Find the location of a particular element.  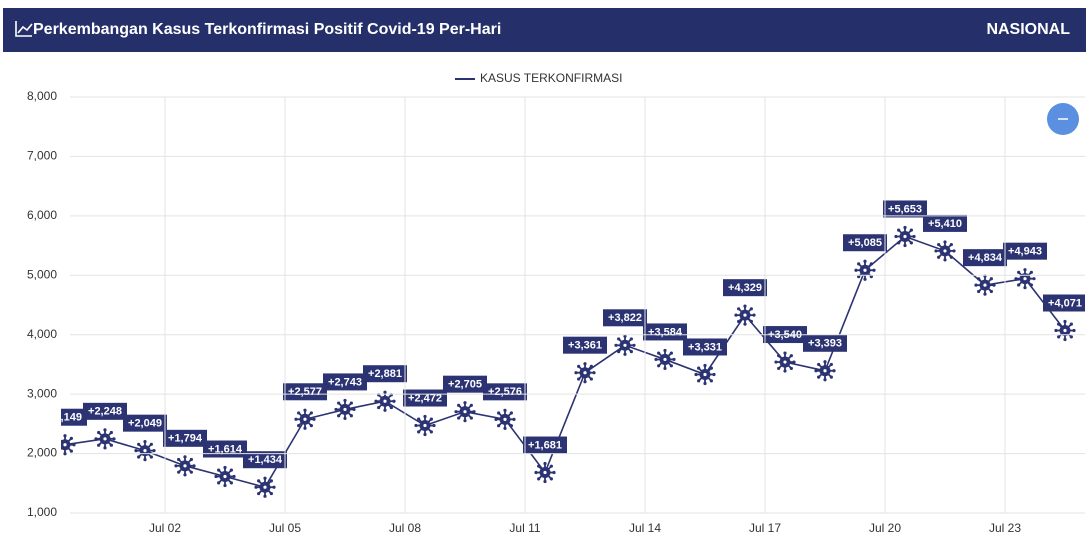

value-label: +2,049 is located at coordinates (145, 424).